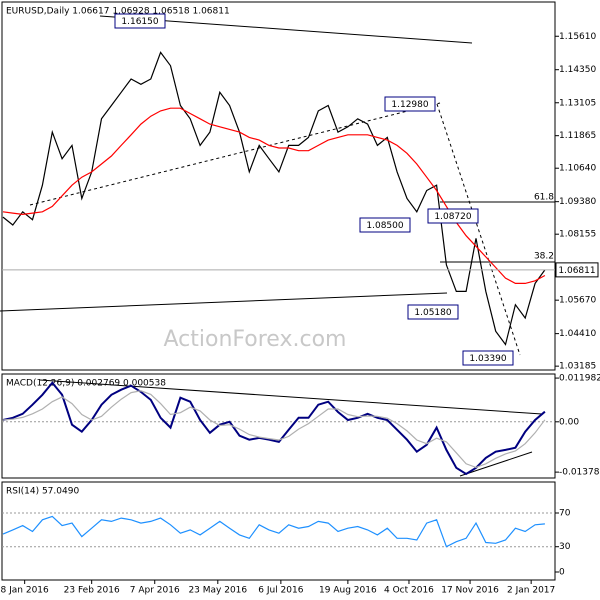 The height and width of the screenshot is (600, 600). I want to click on y-tick-label: 1.04410, so click(577, 334).